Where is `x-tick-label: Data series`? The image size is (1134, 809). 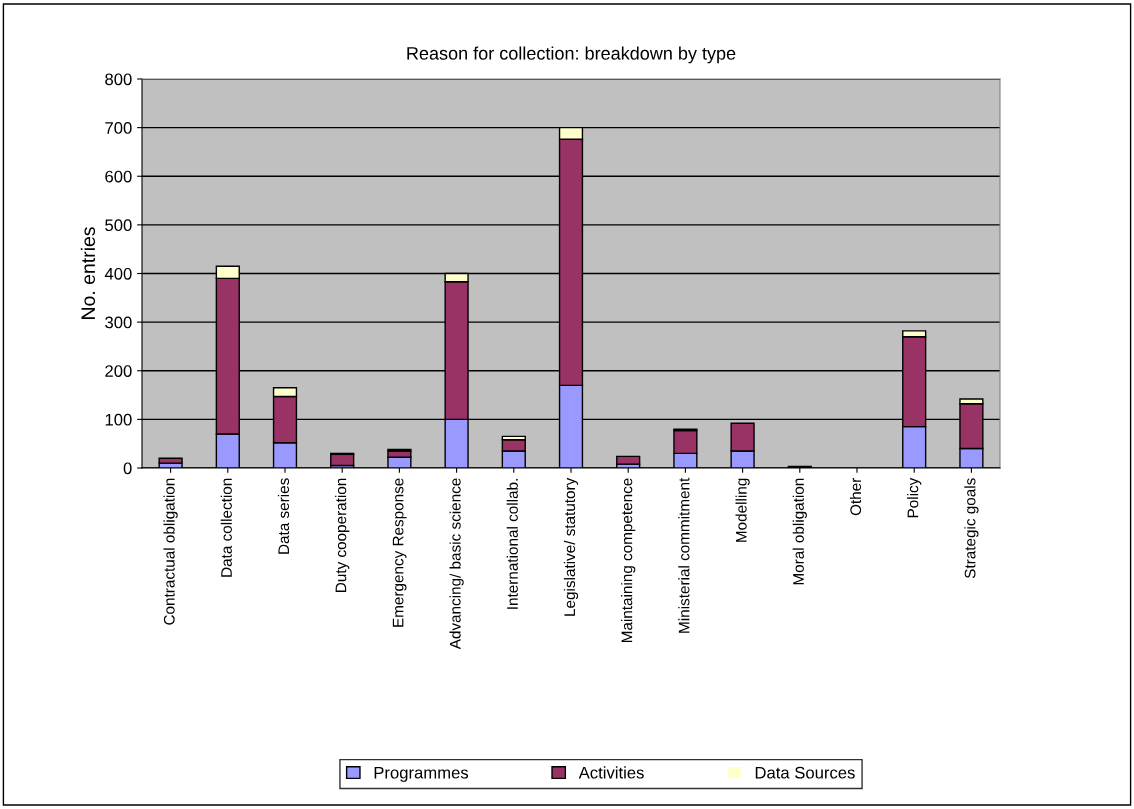 x-tick-label: Data series is located at coordinates (283, 516).